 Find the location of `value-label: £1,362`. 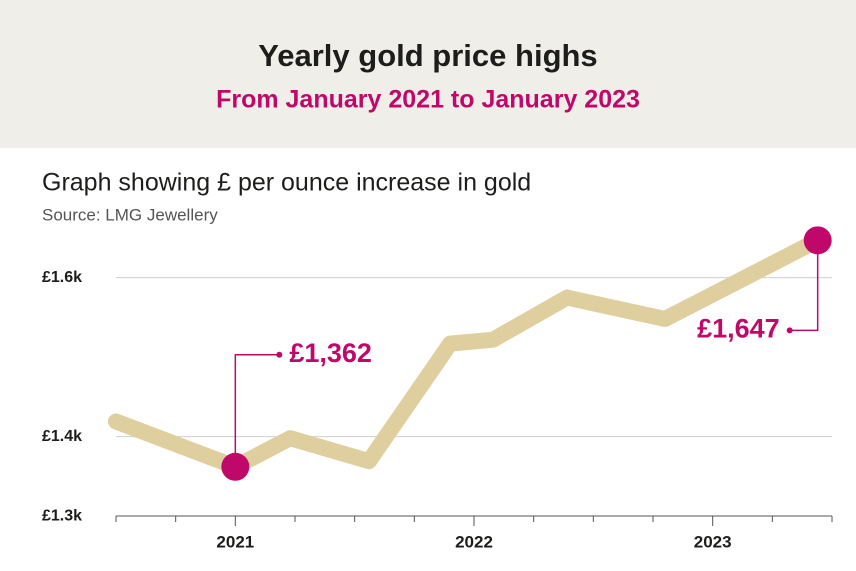

value-label: £1,362 is located at coordinates (330, 353).